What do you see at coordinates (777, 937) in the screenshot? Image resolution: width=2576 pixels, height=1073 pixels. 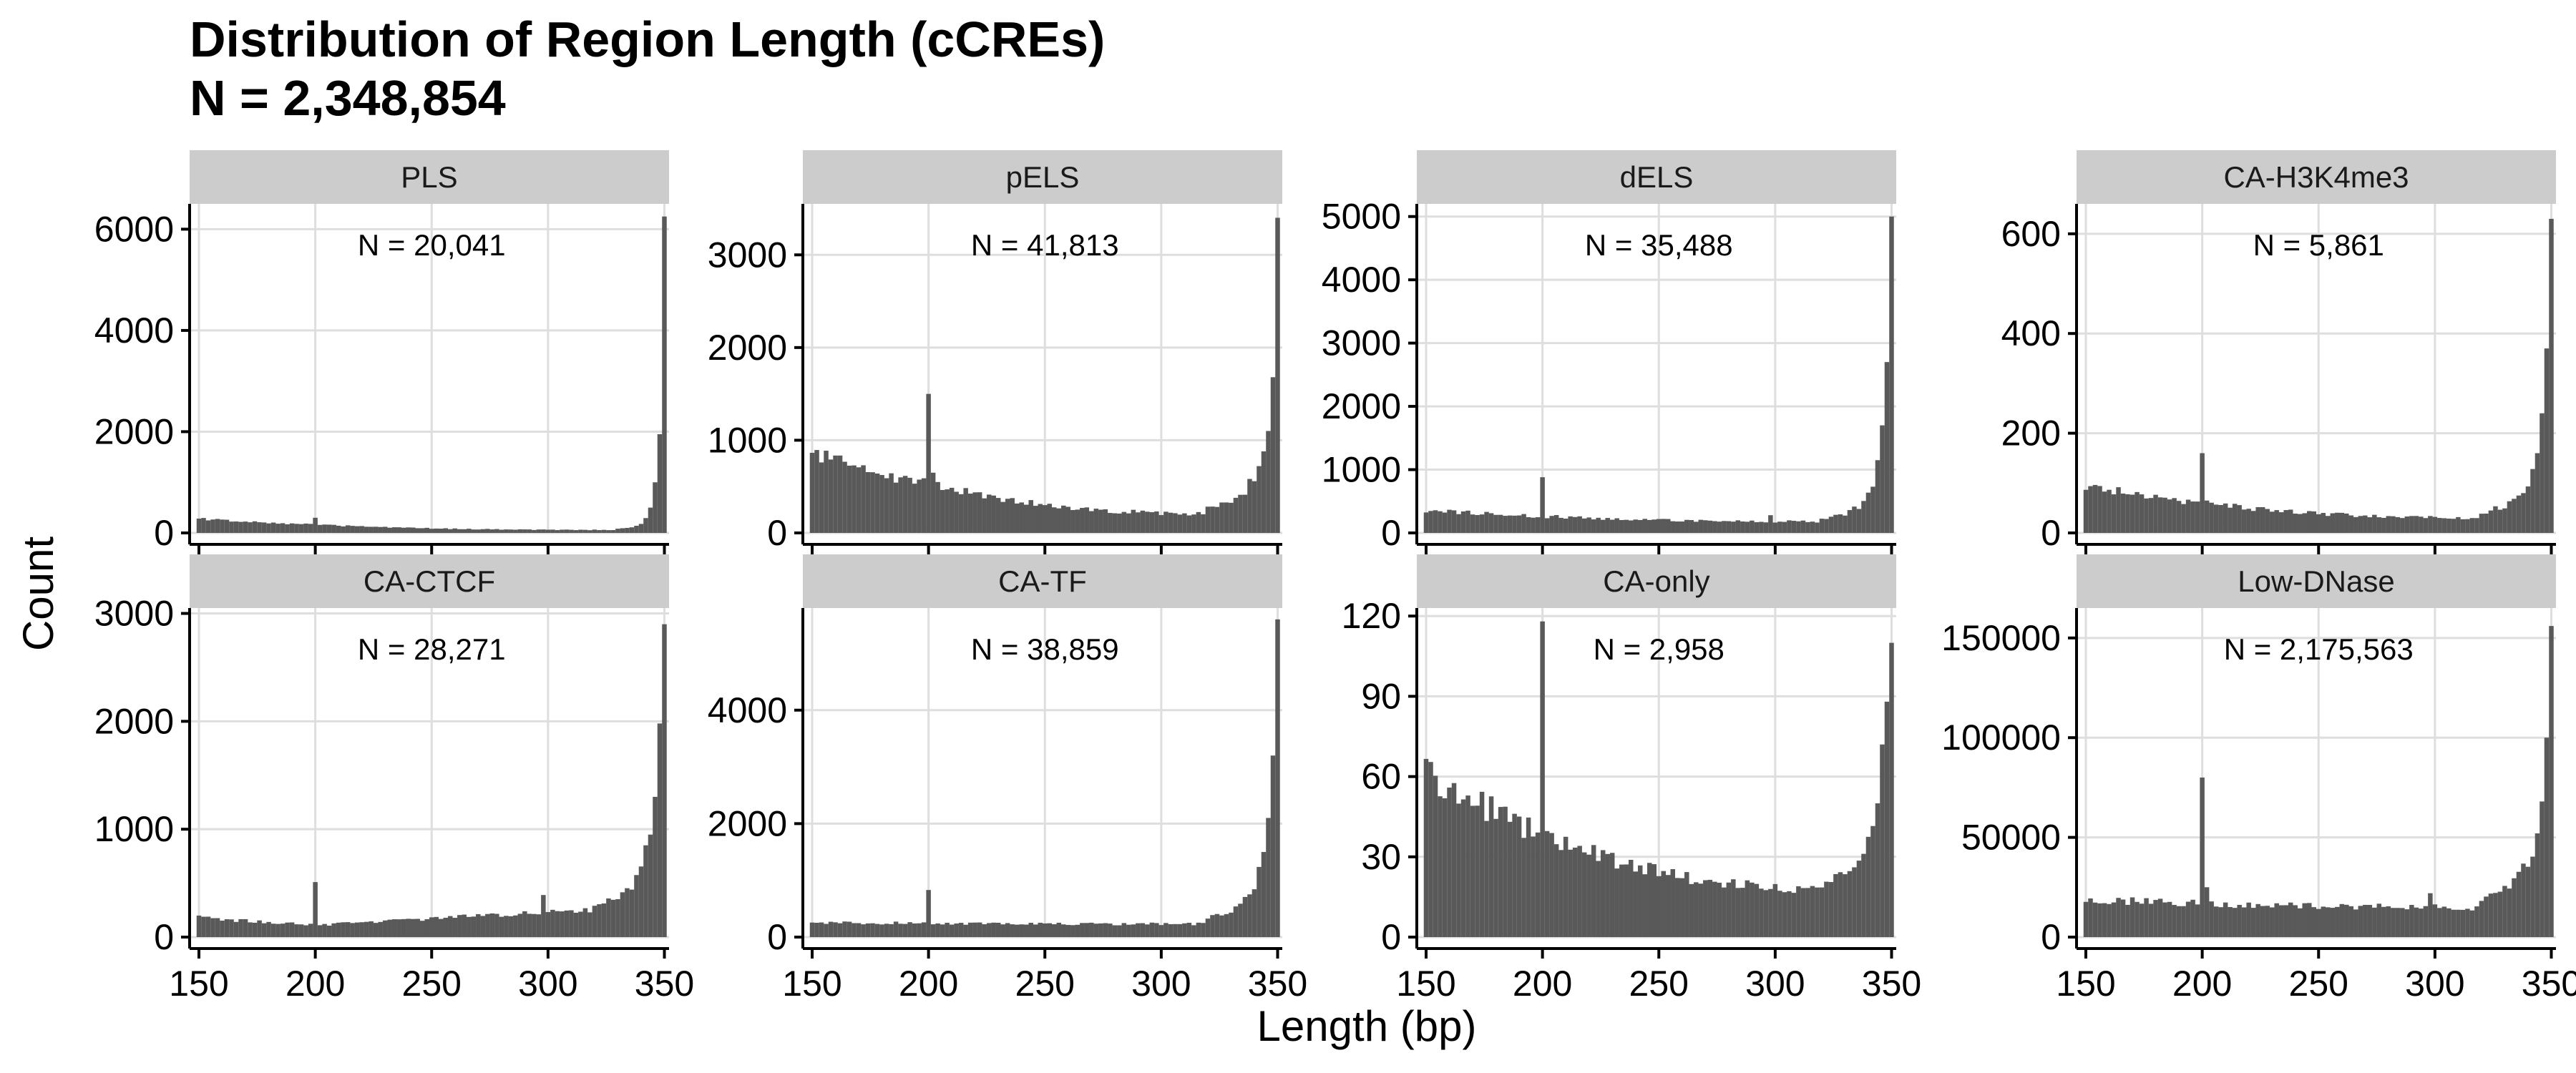 I see `y-tick-label: 0` at bounding box center [777, 937].